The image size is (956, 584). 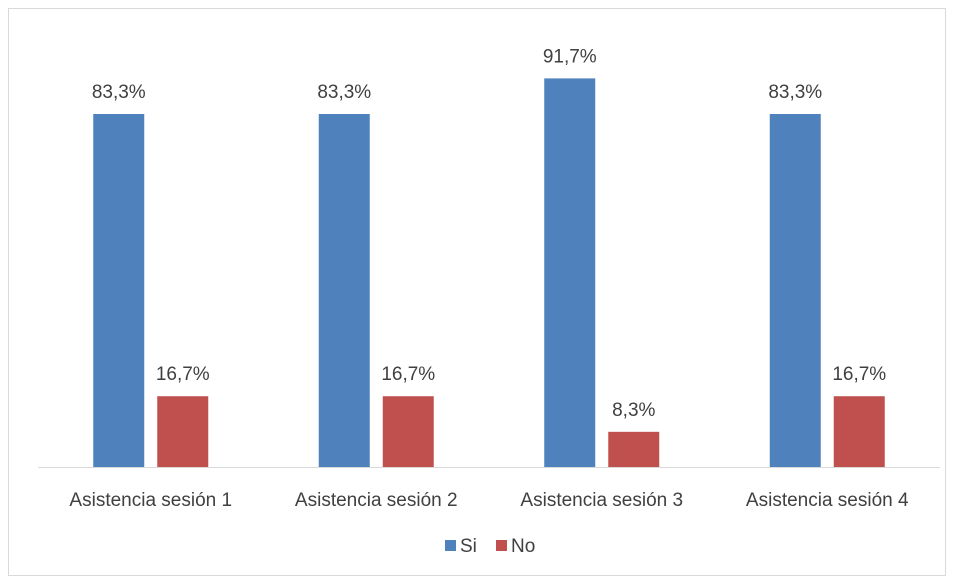 I want to click on x-tick-label-2: Asistencia sesión 2, so click(x=376, y=500).